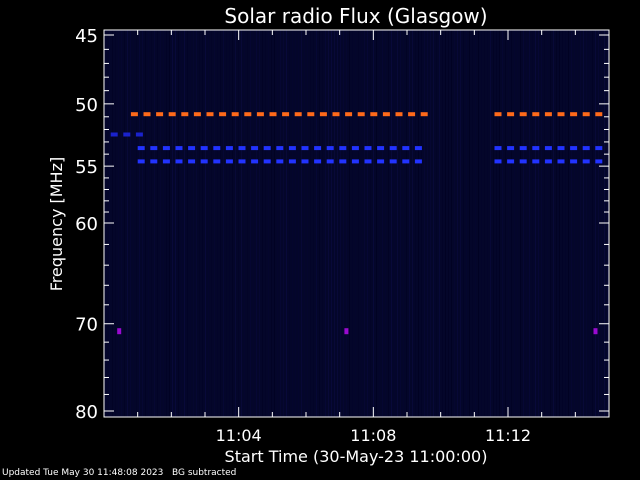 The height and width of the screenshot is (480, 640). What do you see at coordinates (373, 435) in the screenshot?
I see `x-tick-label: 11:08` at bounding box center [373, 435].